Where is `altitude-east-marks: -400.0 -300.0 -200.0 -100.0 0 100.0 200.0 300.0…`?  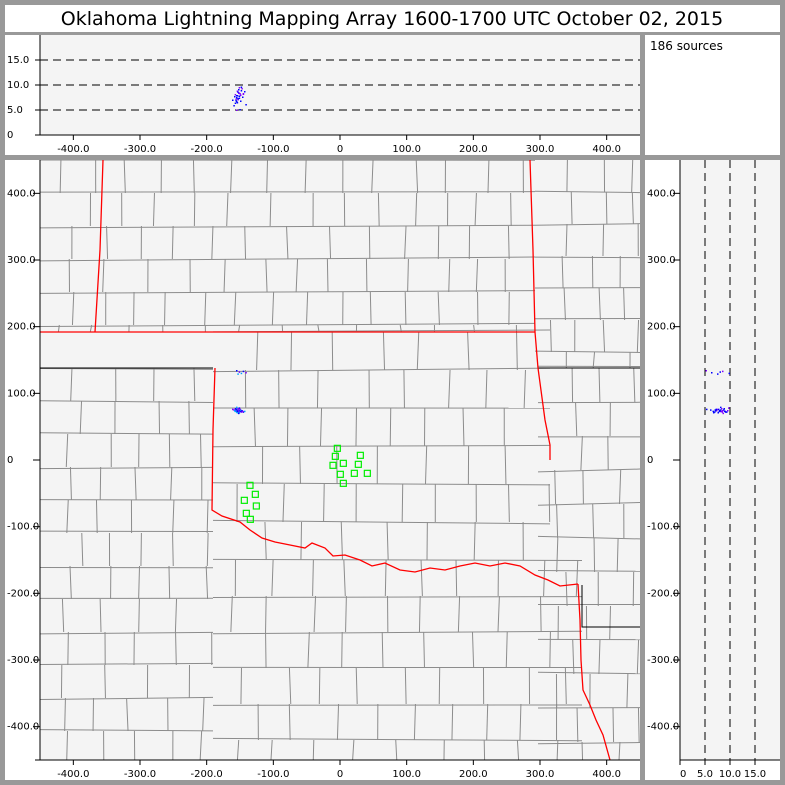 altitude-east-marks: -400.0 -300.0 -200.0 -100.0 0 100.0 200.0 300.0… is located at coordinates (323, 95).